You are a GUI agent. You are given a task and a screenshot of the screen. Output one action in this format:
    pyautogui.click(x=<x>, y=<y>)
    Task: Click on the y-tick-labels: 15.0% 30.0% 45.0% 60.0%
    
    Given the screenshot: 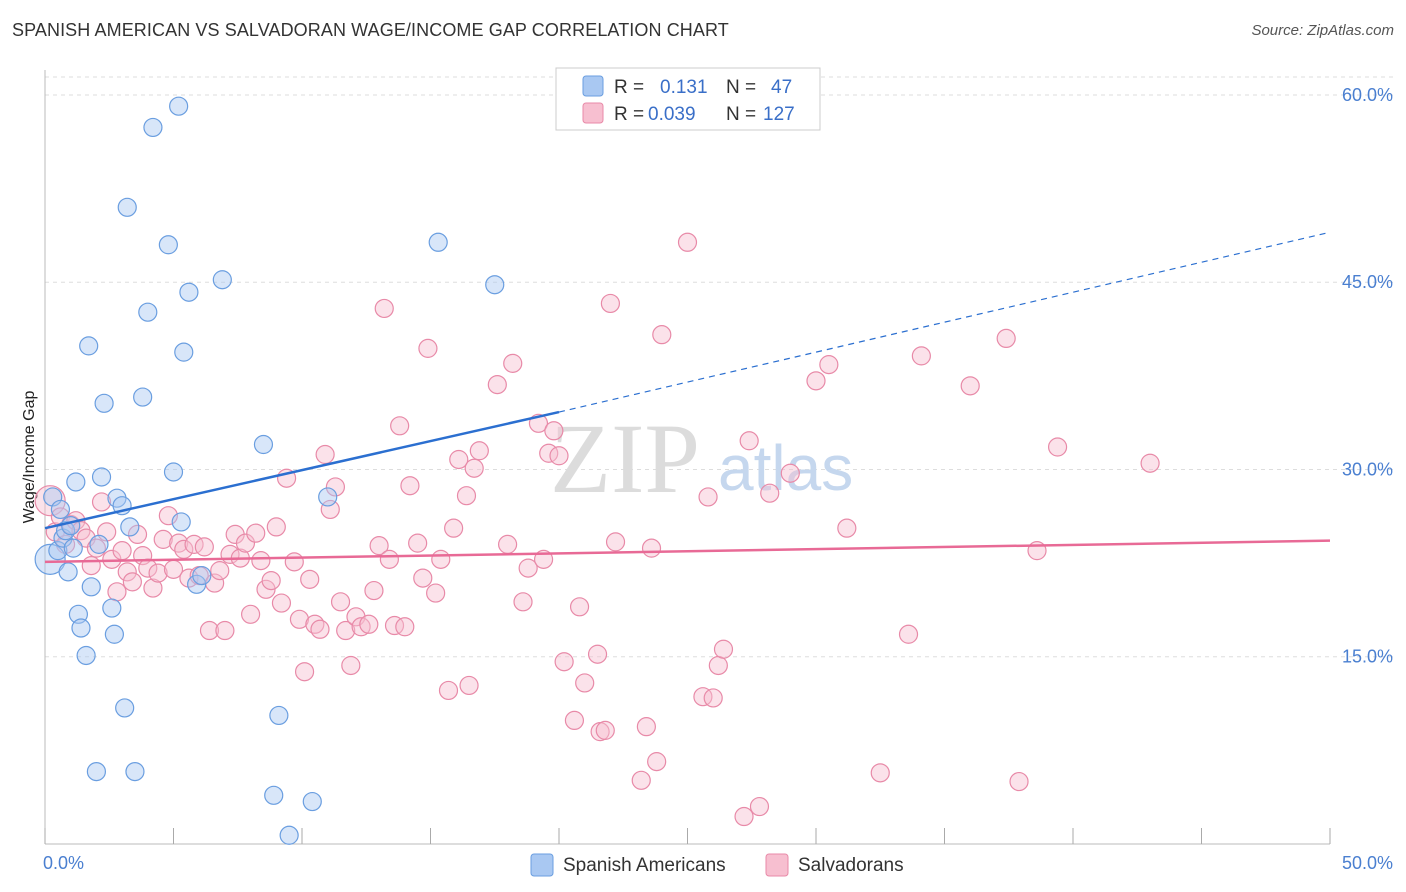 What is the action you would take?
    pyautogui.click(x=1367, y=376)
    